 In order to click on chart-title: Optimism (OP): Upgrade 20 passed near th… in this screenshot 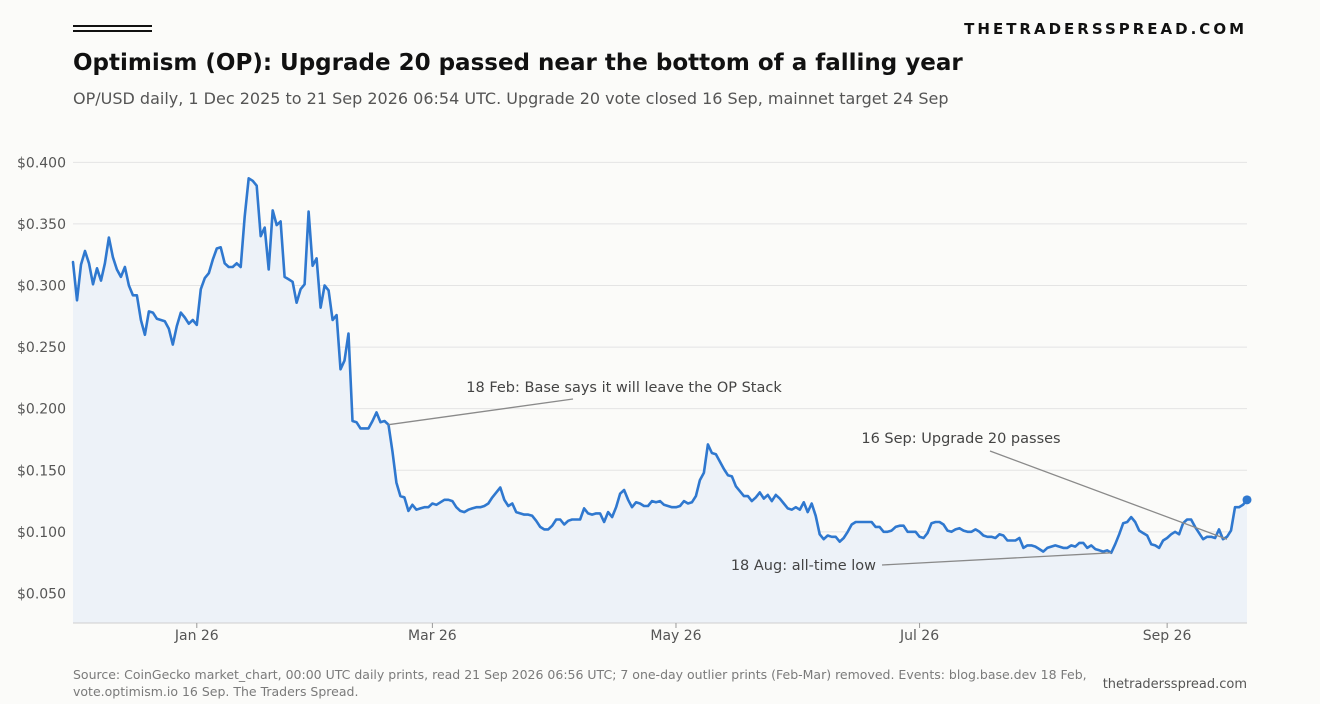, I will do `click(518, 63)`.